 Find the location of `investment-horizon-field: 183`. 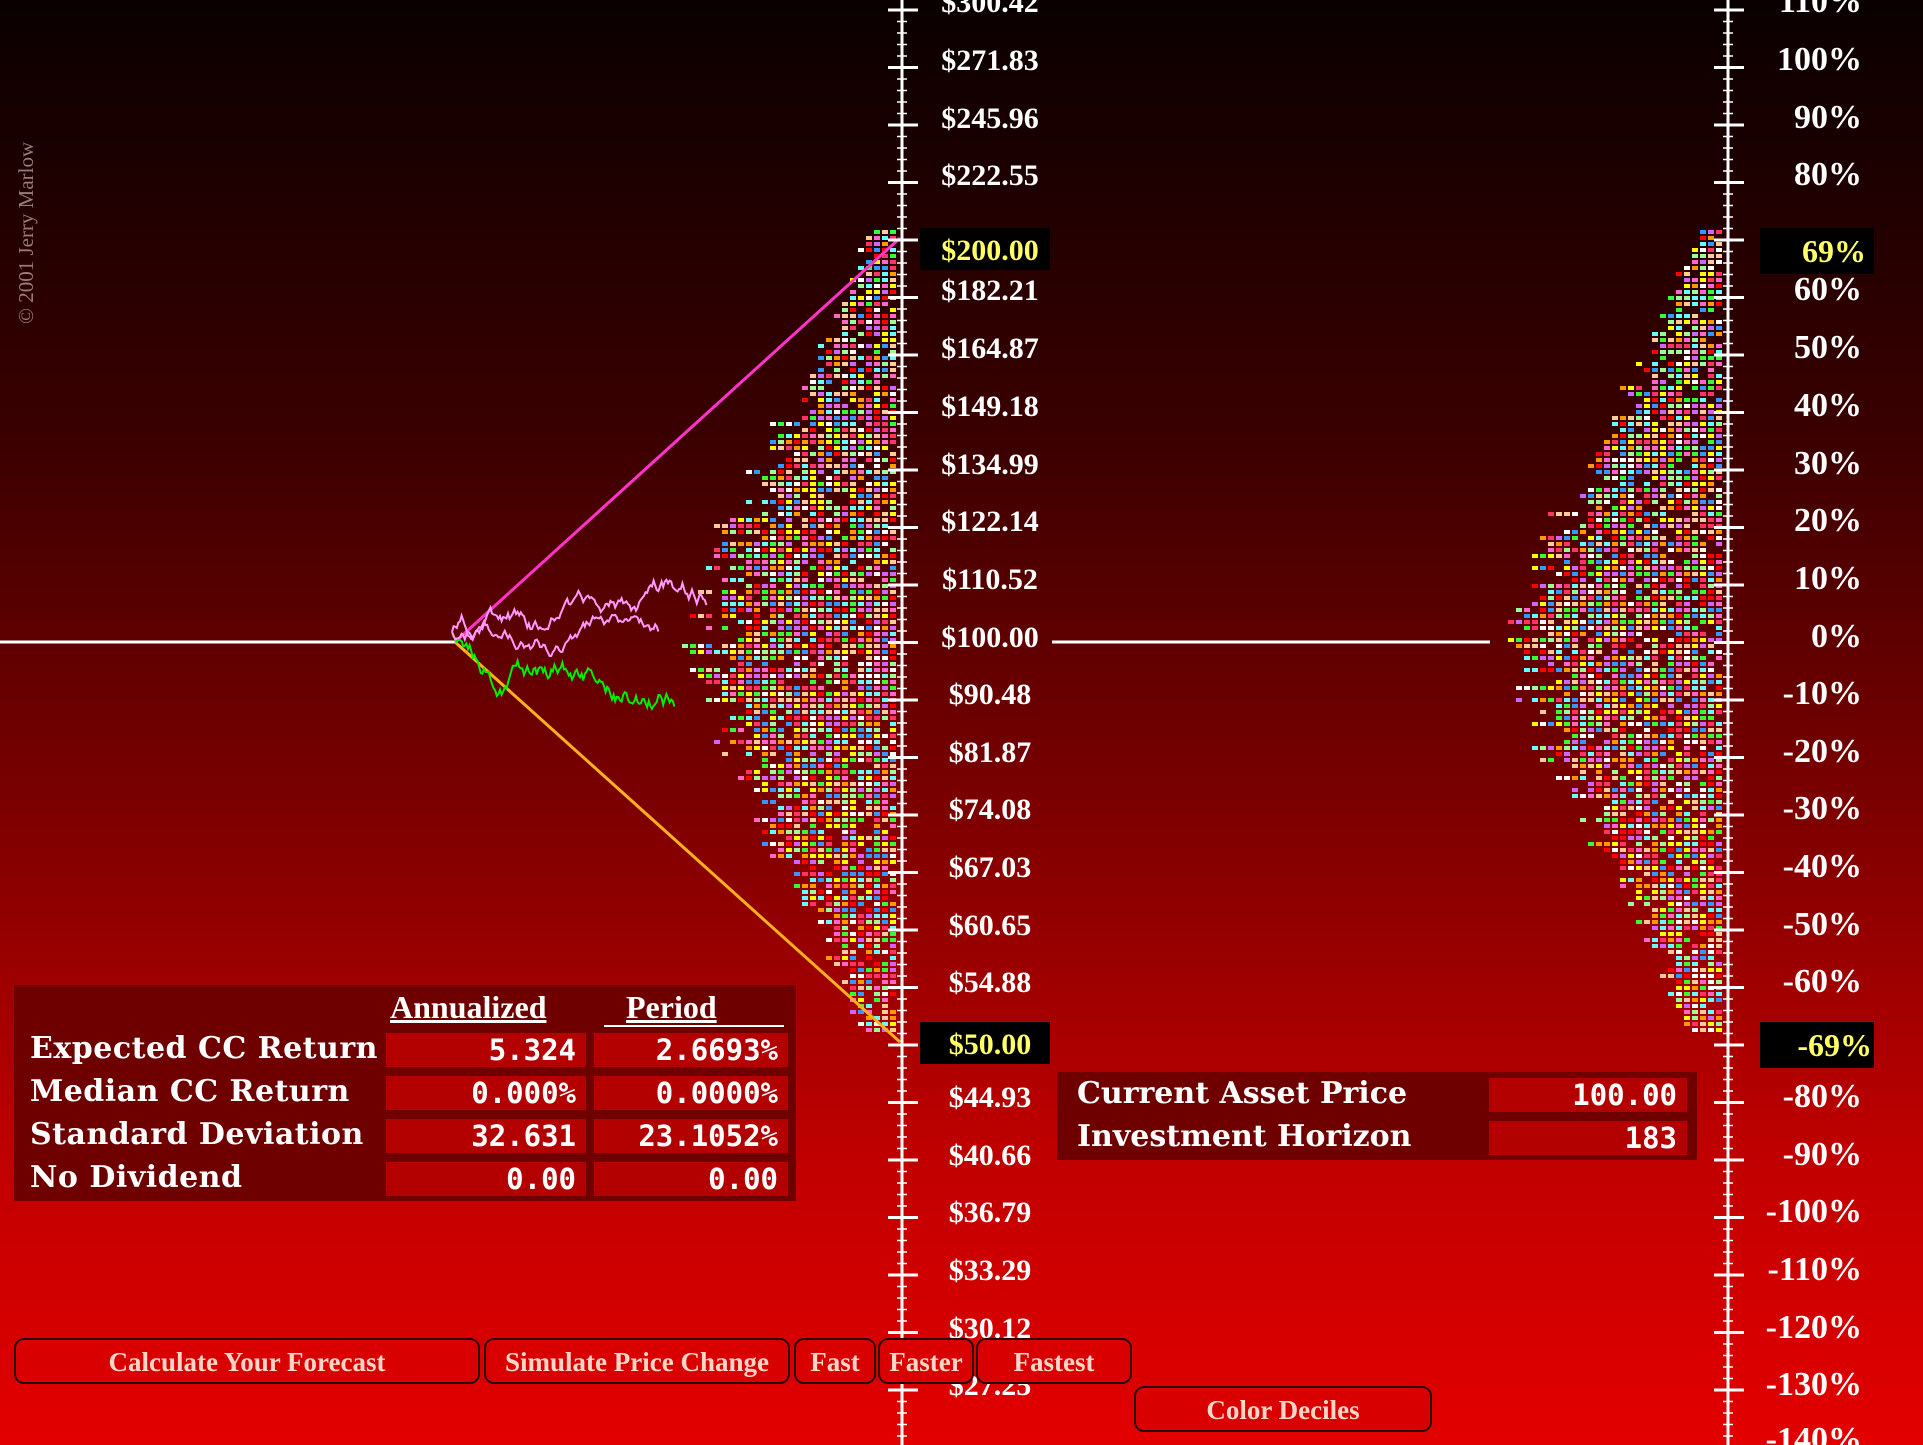

investment-horizon-field: 183 is located at coordinates (1588, 1138).